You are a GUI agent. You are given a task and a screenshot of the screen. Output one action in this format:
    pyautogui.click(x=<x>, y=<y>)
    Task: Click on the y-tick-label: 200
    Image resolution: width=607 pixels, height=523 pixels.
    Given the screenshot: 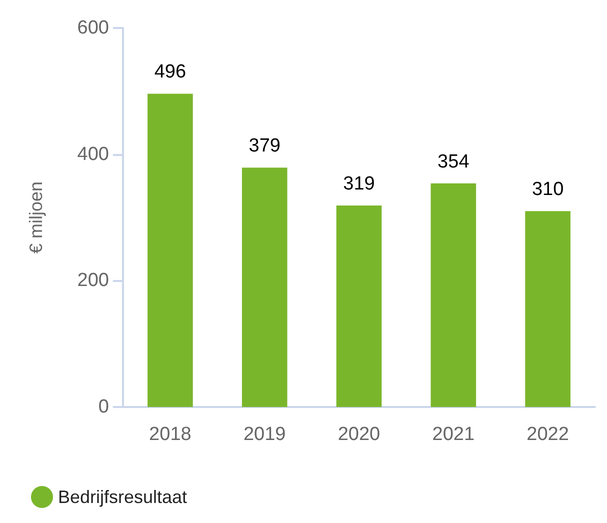 What is the action you would take?
    pyautogui.click(x=93, y=281)
    